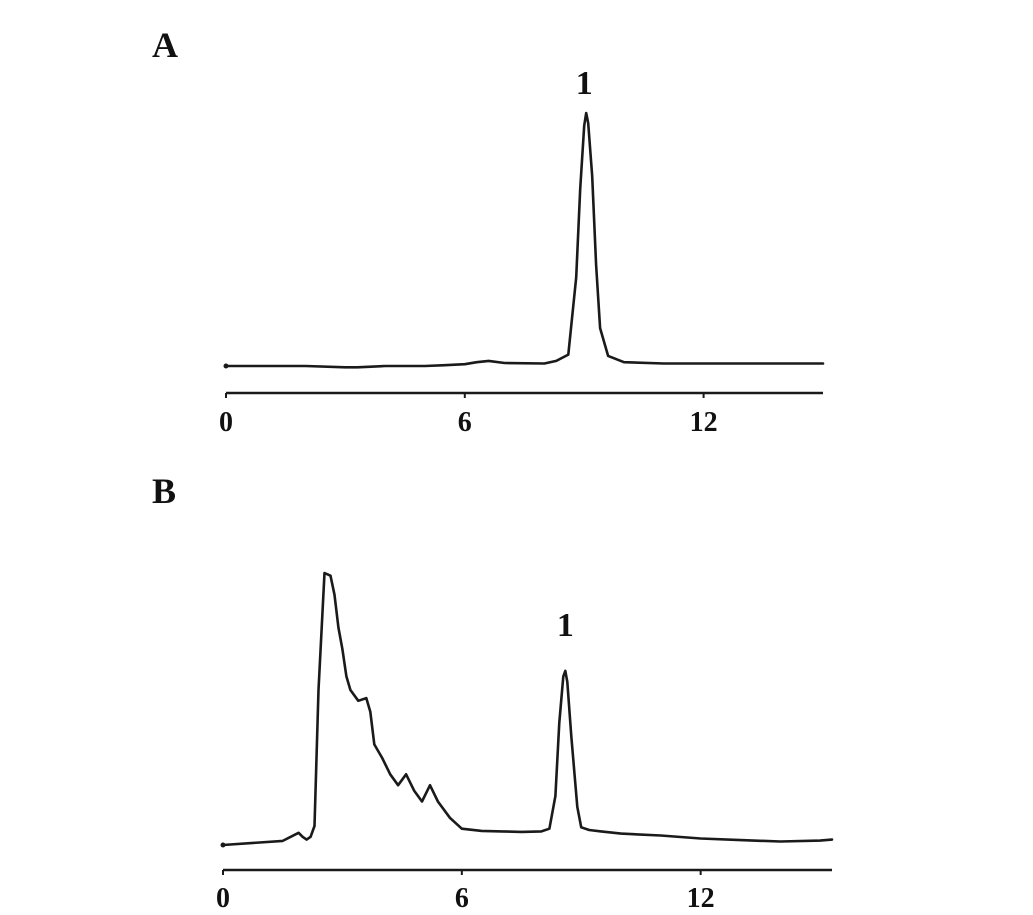 This screenshot has height=915, width=1033. Describe the element at coordinates (701, 898) in the screenshot. I see `panel-b-tick-label-12: 12` at that location.